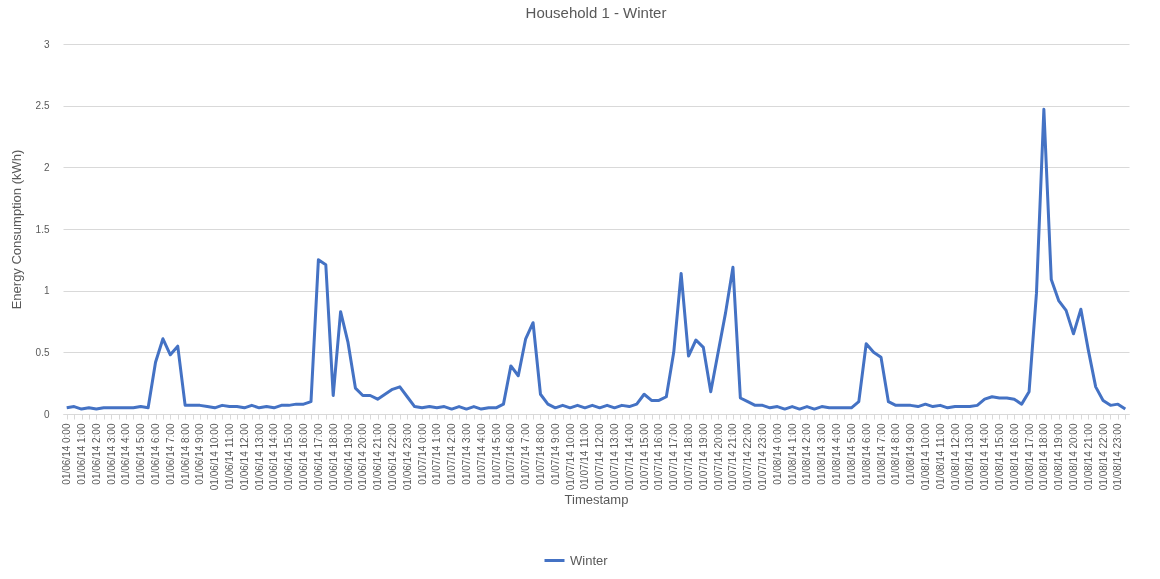 The width and height of the screenshot is (1160, 579). Describe the element at coordinates (289, 457) in the screenshot. I see `x-tick-label: 01/06/14 15:00` at that location.